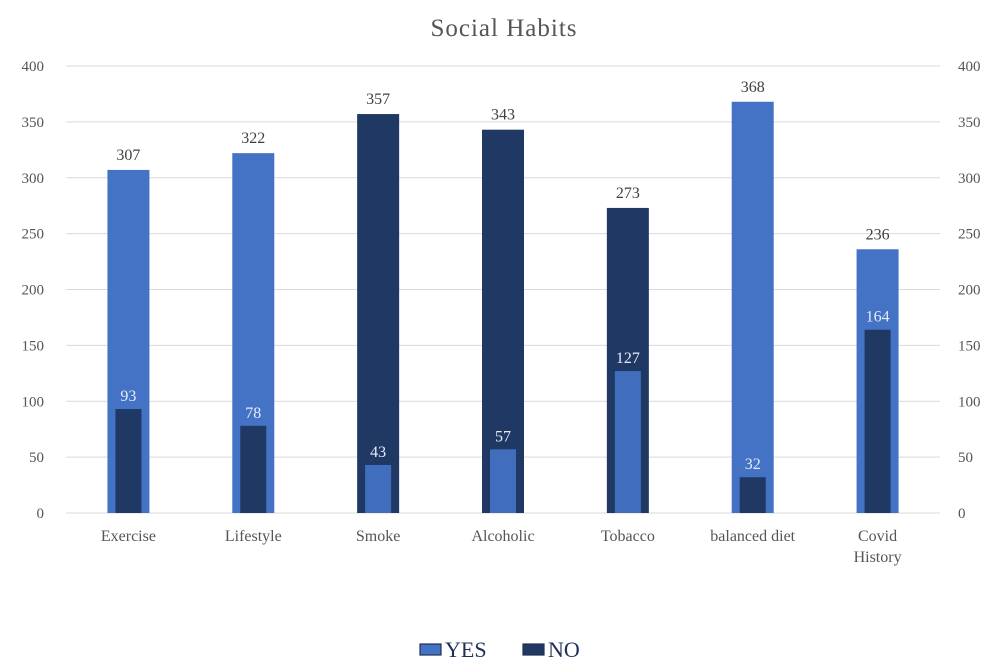 This screenshot has width=1000, height=665. I want to click on y-tick-label: 300, so click(33, 179).